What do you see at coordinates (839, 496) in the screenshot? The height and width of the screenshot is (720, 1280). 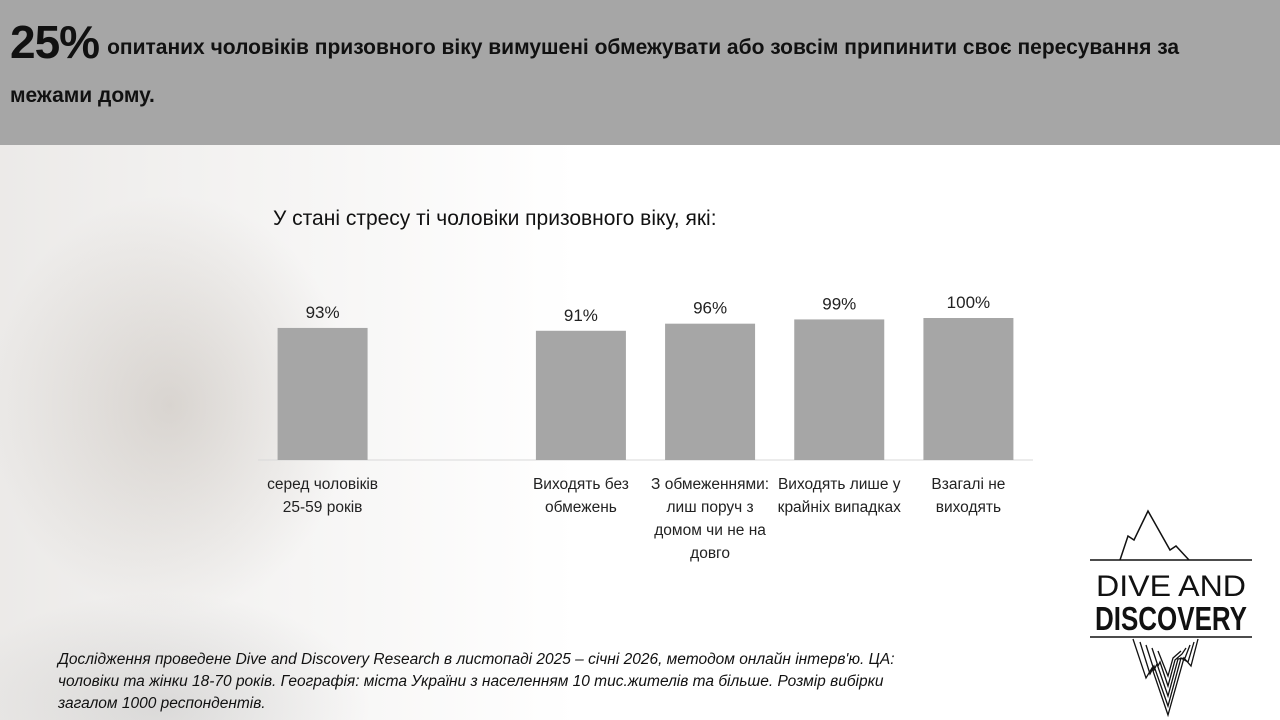 I see `category-label: Виходять лише у крайніх випадках` at bounding box center [839, 496].